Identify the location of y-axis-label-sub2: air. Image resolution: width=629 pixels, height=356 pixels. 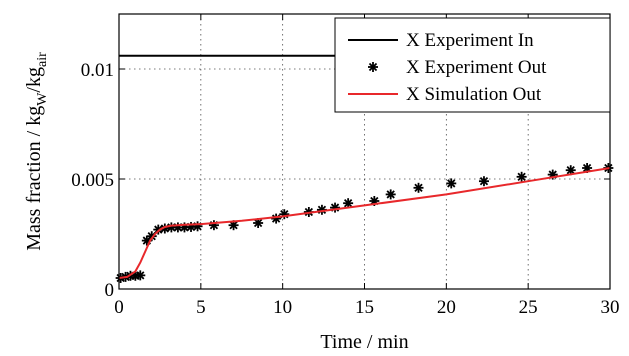
(42, 59).